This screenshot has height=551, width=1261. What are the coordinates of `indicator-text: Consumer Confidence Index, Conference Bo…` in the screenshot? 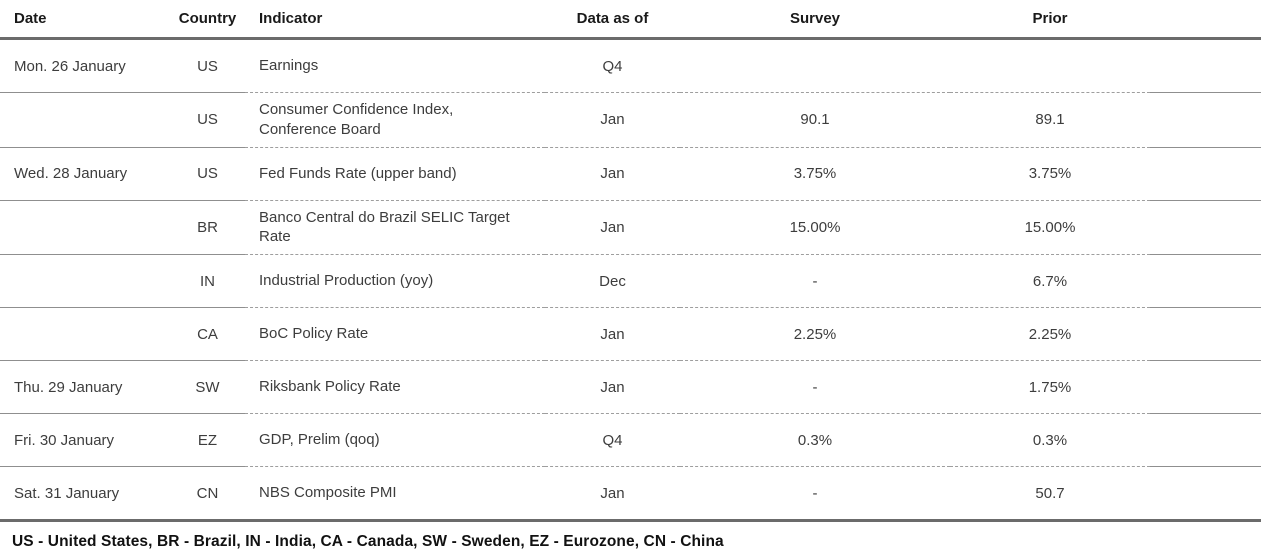 It's located at (356, 119).